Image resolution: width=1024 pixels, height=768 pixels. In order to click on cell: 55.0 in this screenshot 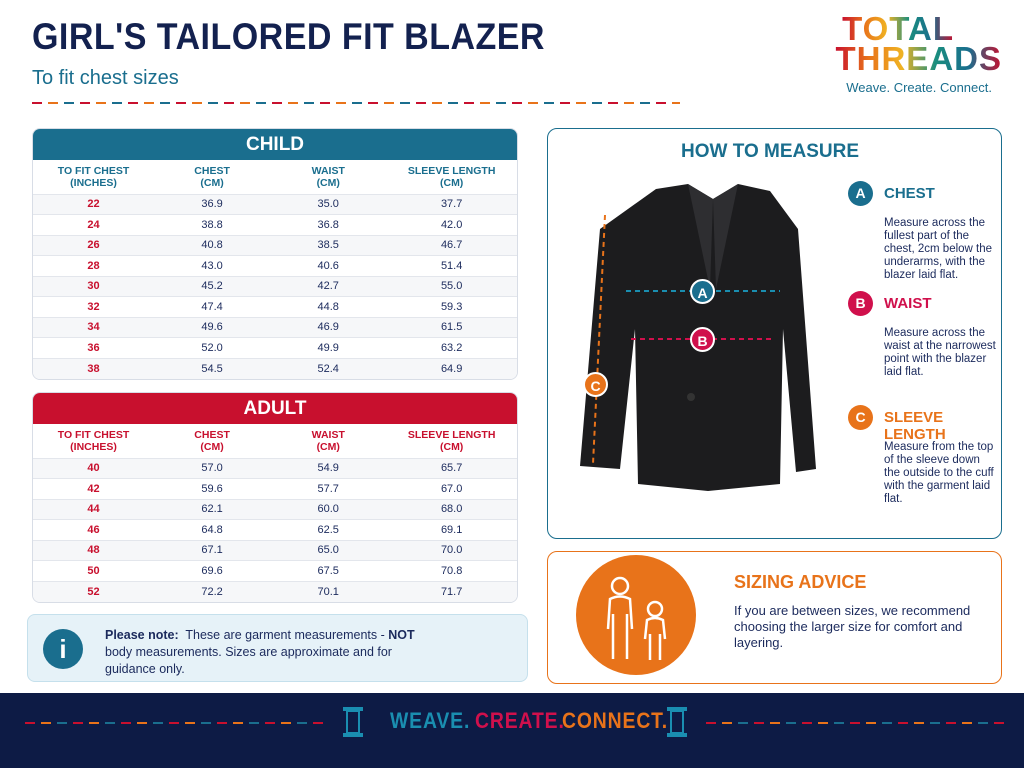, I will do `click(451, 286)`.